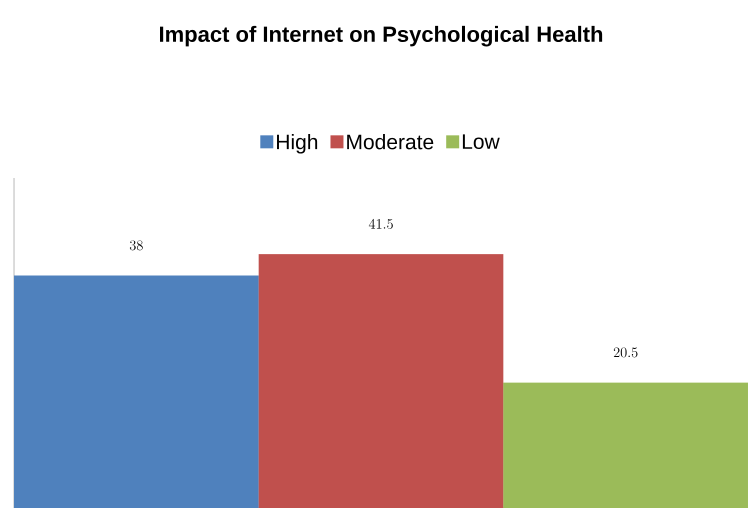 This screenshot has width=752, height=508. Describe the element at coordinates (481, 142) in the screenshot. I see `legend-label: Low` at that location.